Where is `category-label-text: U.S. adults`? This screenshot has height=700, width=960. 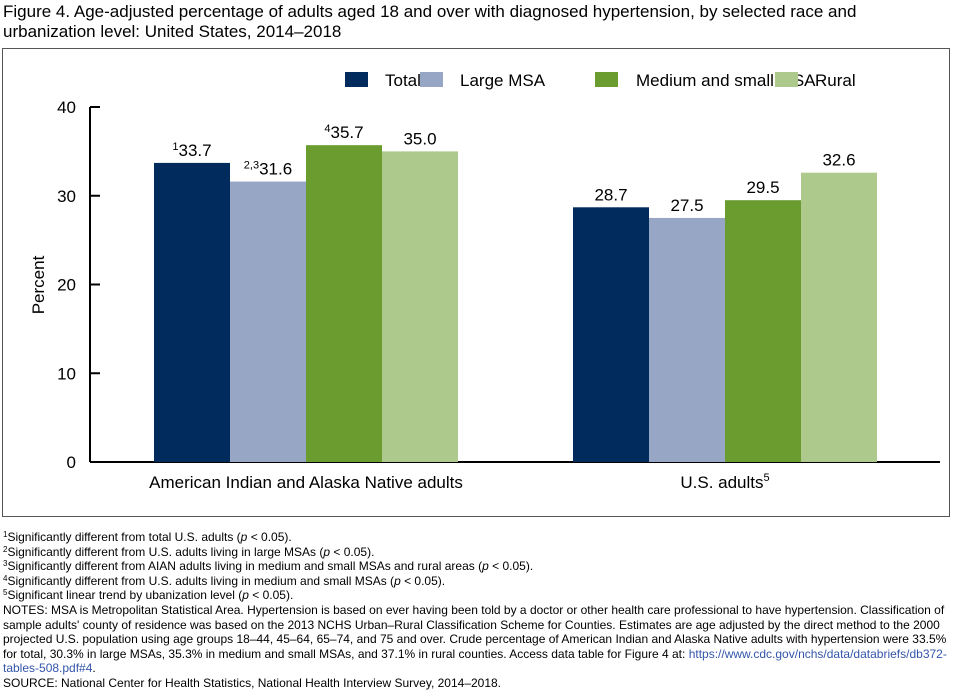 category-label-text: U.S. adults is located at coordinates (721, 482).